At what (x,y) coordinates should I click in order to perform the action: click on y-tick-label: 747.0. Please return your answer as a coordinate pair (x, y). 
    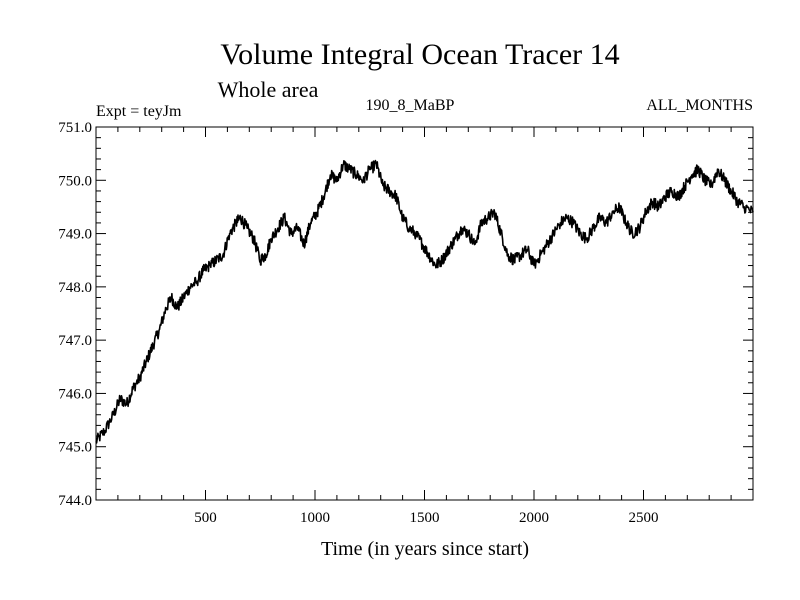
    Looking at the image, I should click on (75, 341).